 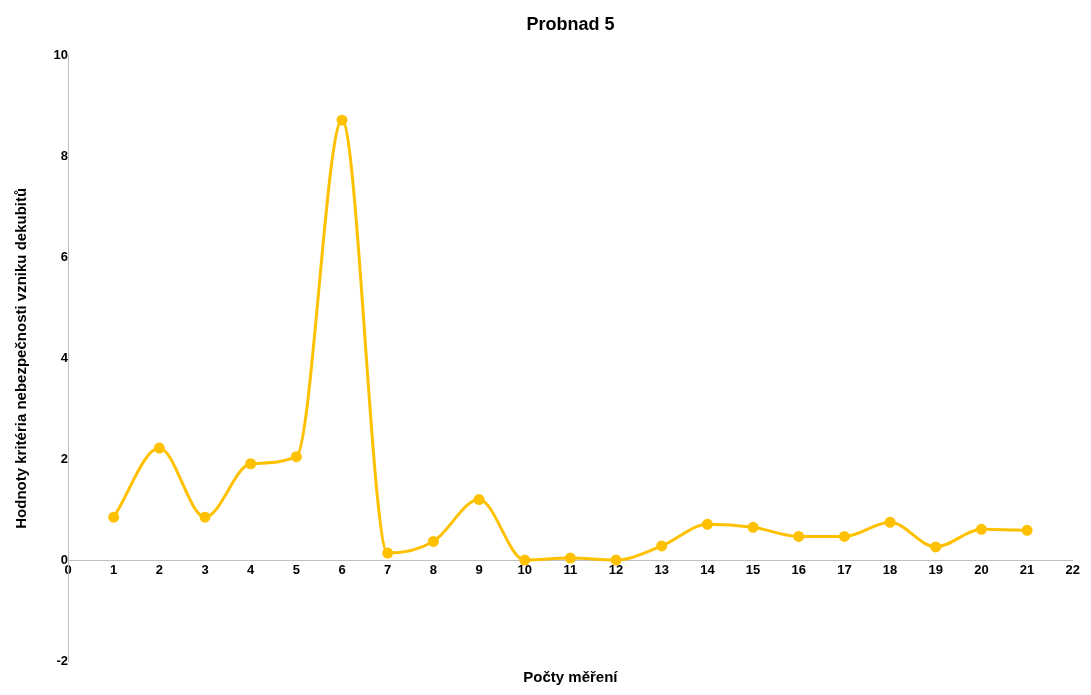 I want to click on x-tick-label: 11, so click(x=570, y=570).